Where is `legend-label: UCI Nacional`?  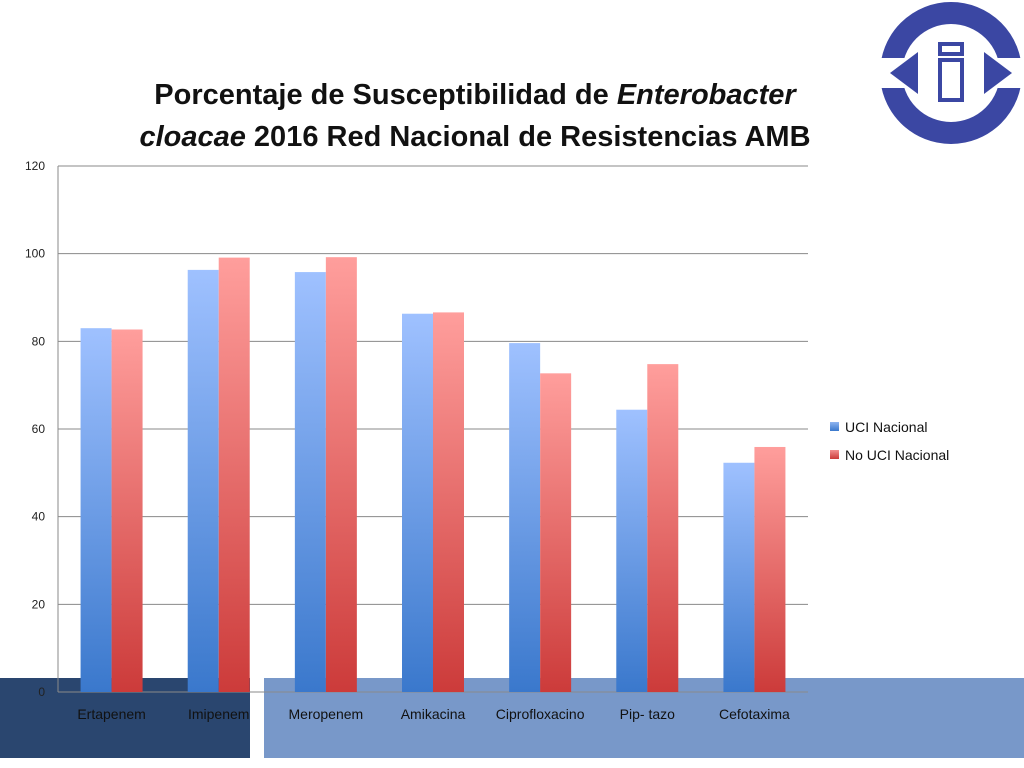 legend-label: UCI Nacional is located at coordinates (886, 427).